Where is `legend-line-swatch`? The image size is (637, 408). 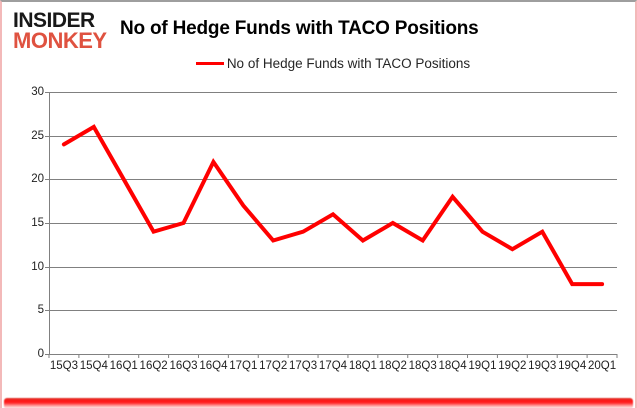
legend-line-swatch is located at coordinates (209, 63).